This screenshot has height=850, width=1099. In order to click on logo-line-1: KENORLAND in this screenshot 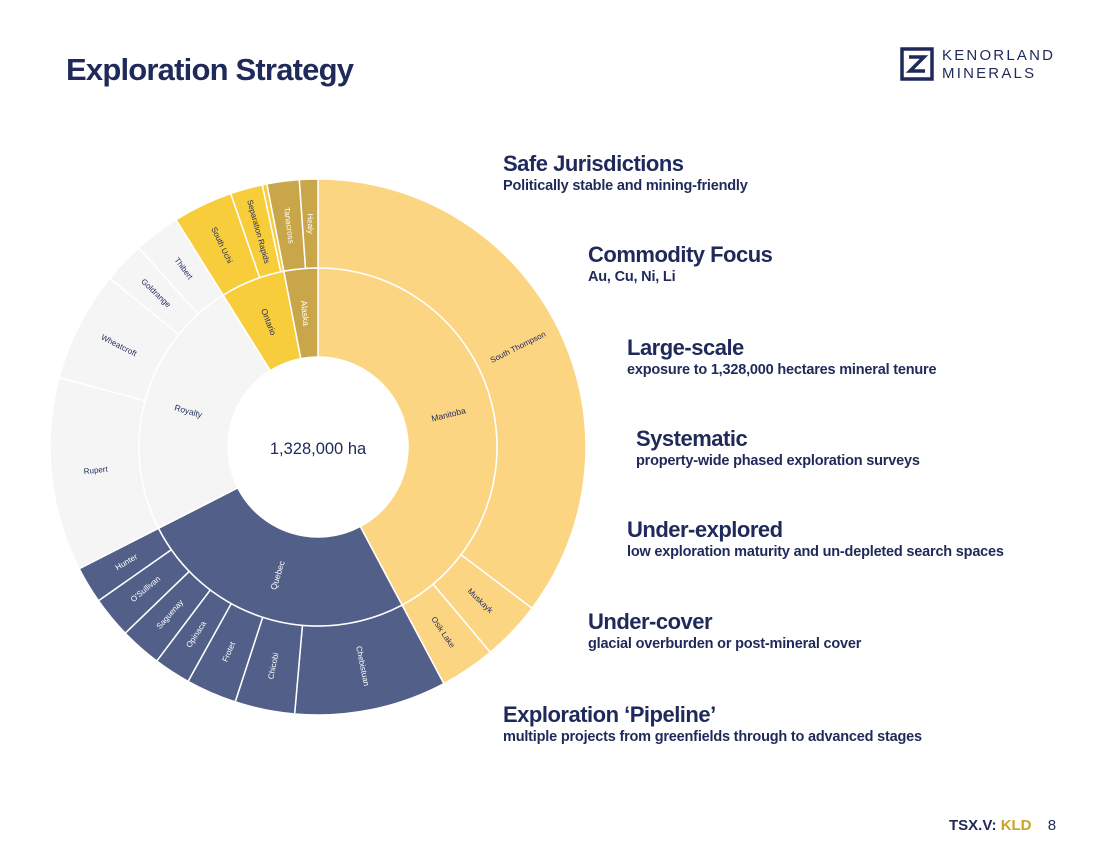, I will do `click(999, 55)`.